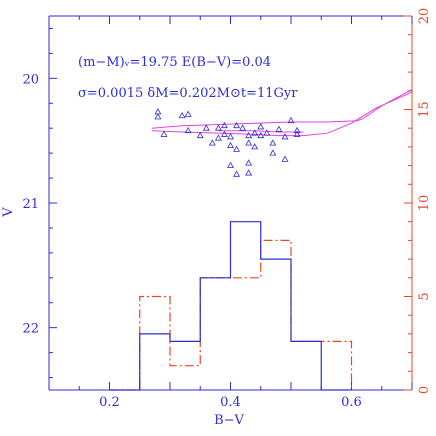  Describe the element at coordinates (30, 329) in the screenshot. I see `y-tick-label-left: 22` at that location.